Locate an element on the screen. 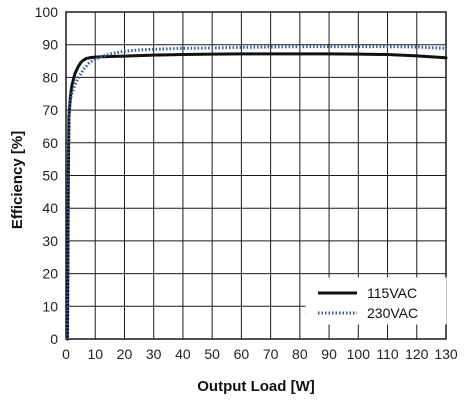 The width and height of the screenshot is (472, 405). y-tick-label: 0 is located at coordinates (54, 339).